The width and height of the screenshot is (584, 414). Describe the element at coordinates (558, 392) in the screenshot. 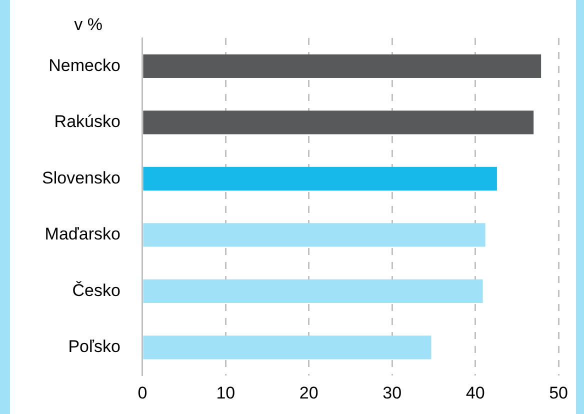

I see `x-tick-label: 50` at that location.